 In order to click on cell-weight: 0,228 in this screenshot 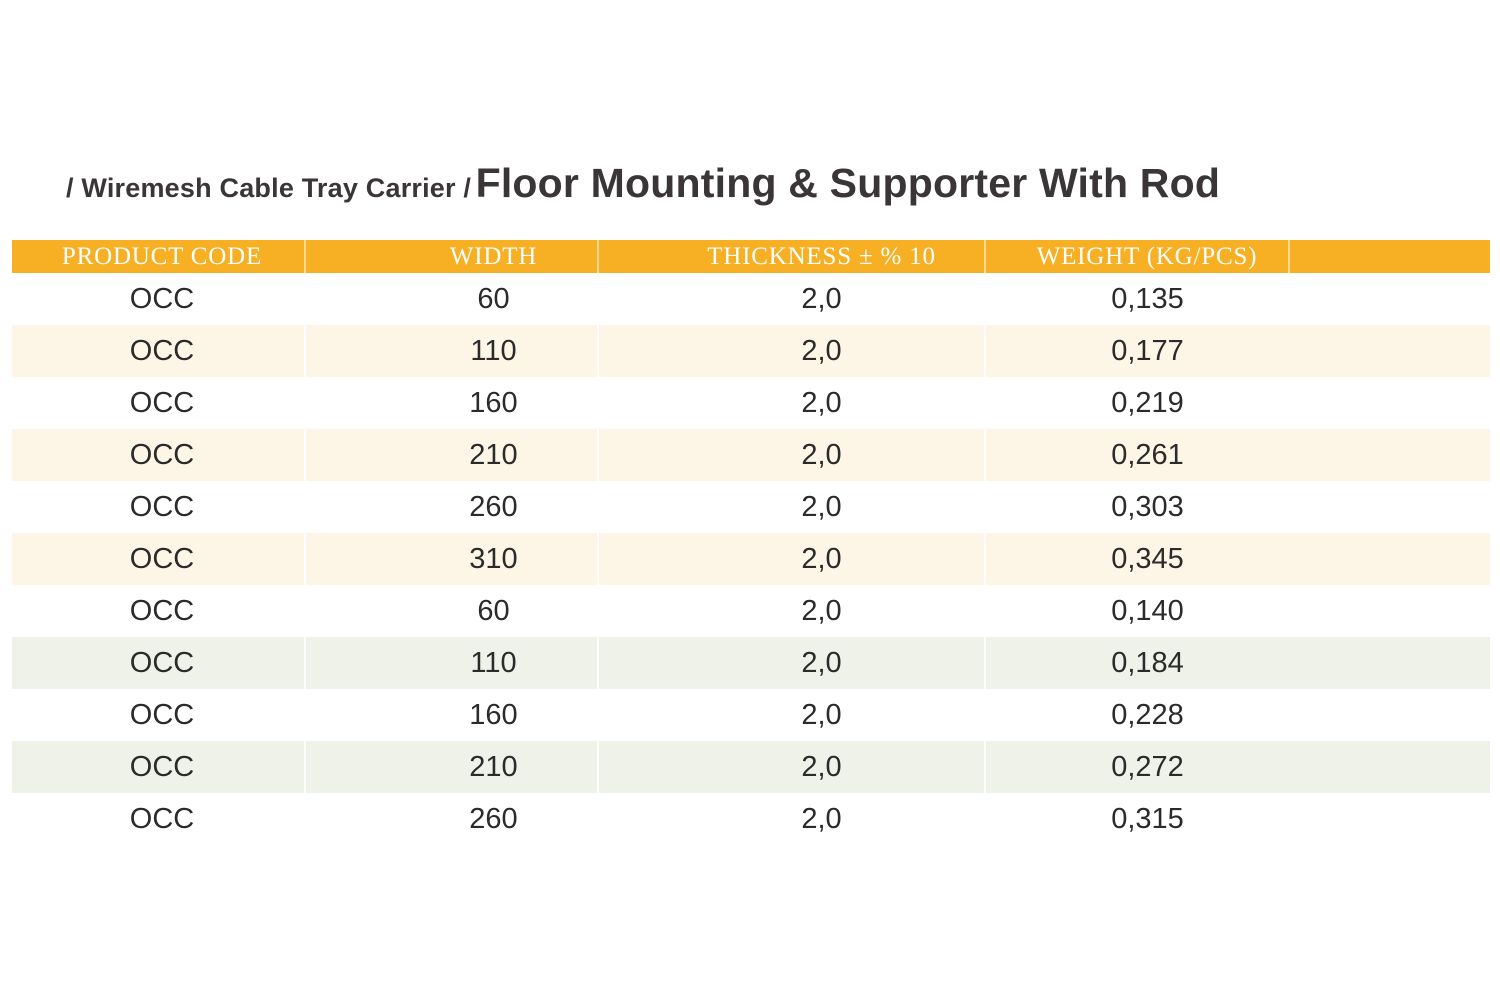, I will do `click(1136, 715)`.